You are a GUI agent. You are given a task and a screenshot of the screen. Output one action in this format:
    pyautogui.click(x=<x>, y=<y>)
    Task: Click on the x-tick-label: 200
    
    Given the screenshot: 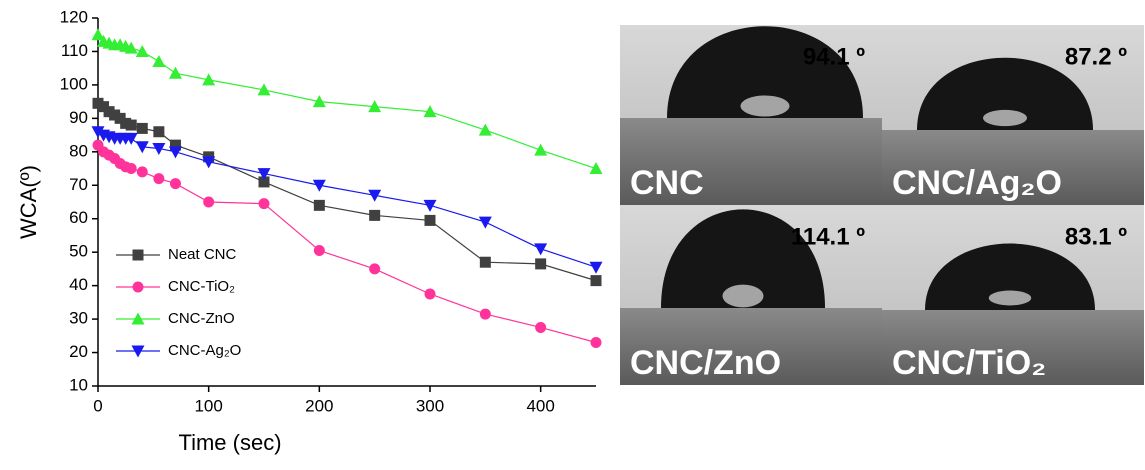 What is the action you would take?
    pyautogui.click(x=319, y=405)
    